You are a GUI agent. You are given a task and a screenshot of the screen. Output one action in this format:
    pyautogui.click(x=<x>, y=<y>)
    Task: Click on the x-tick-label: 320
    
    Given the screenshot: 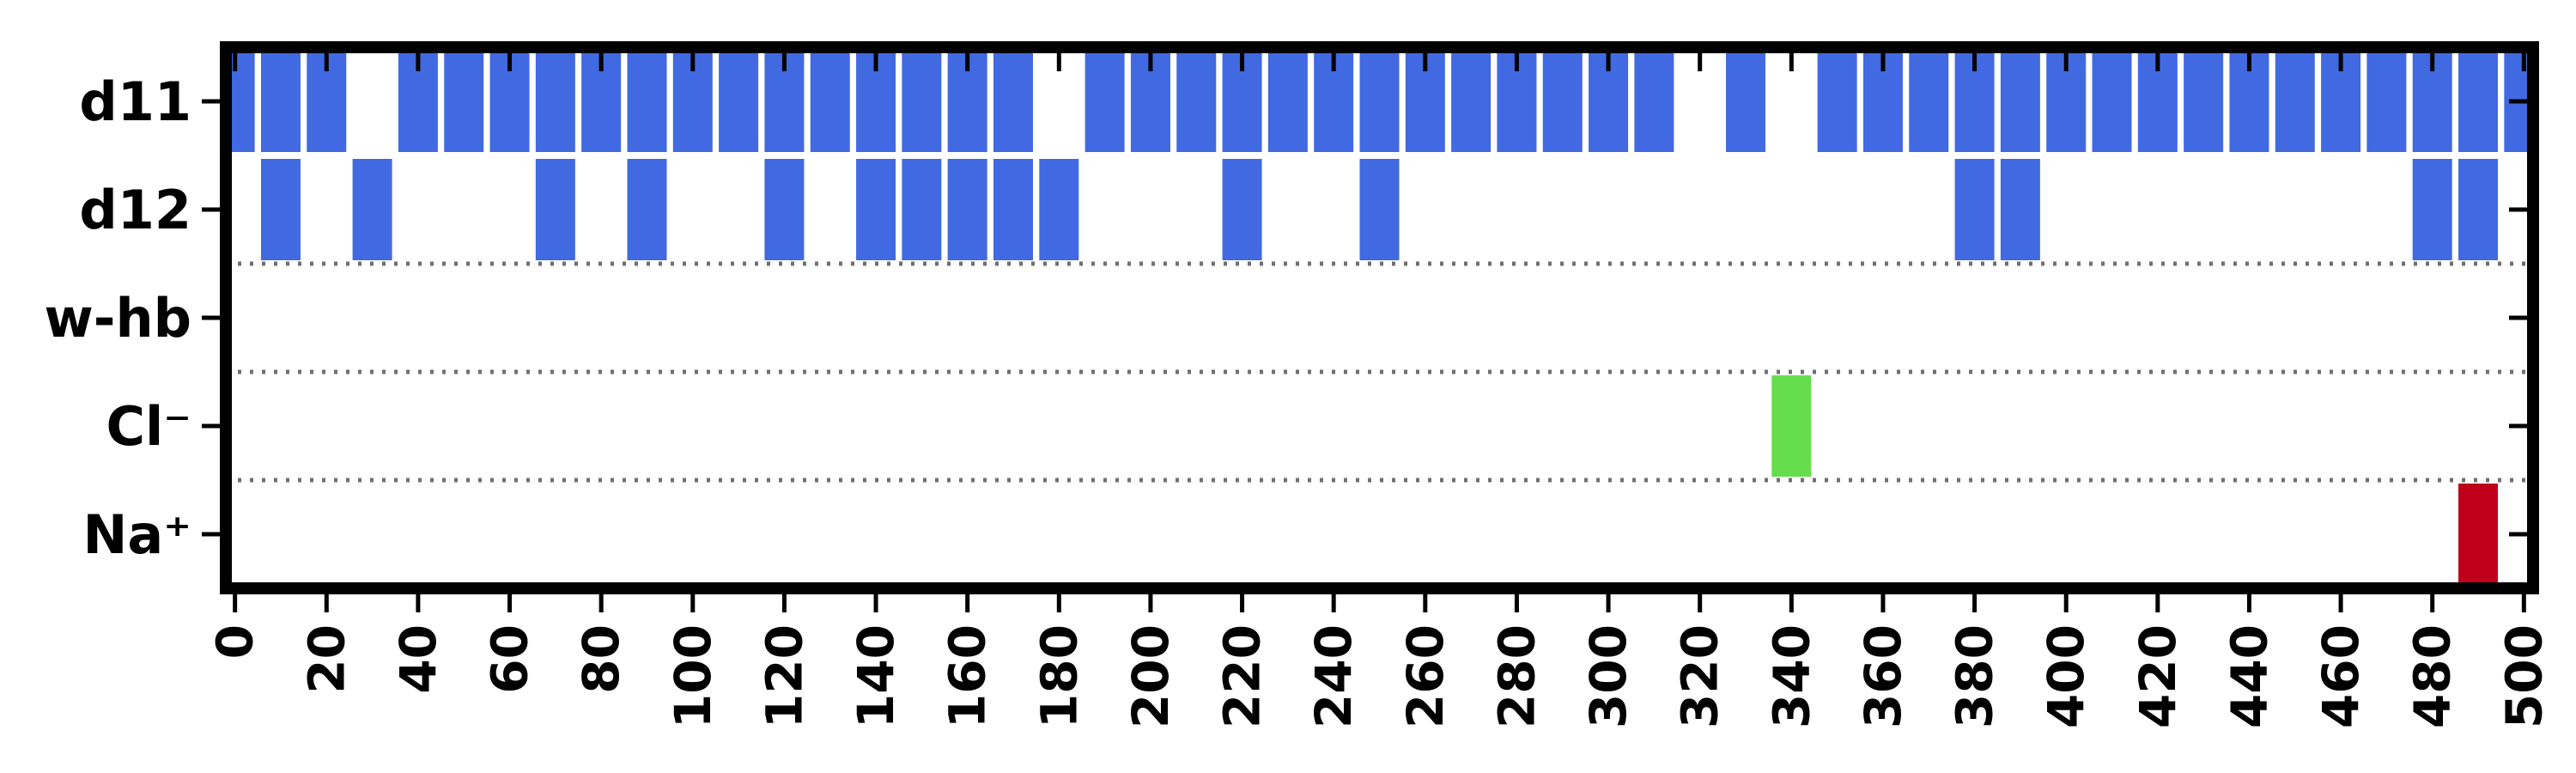 What is the action you would take?
    pyautogui.click(x=1700, y=676)
    